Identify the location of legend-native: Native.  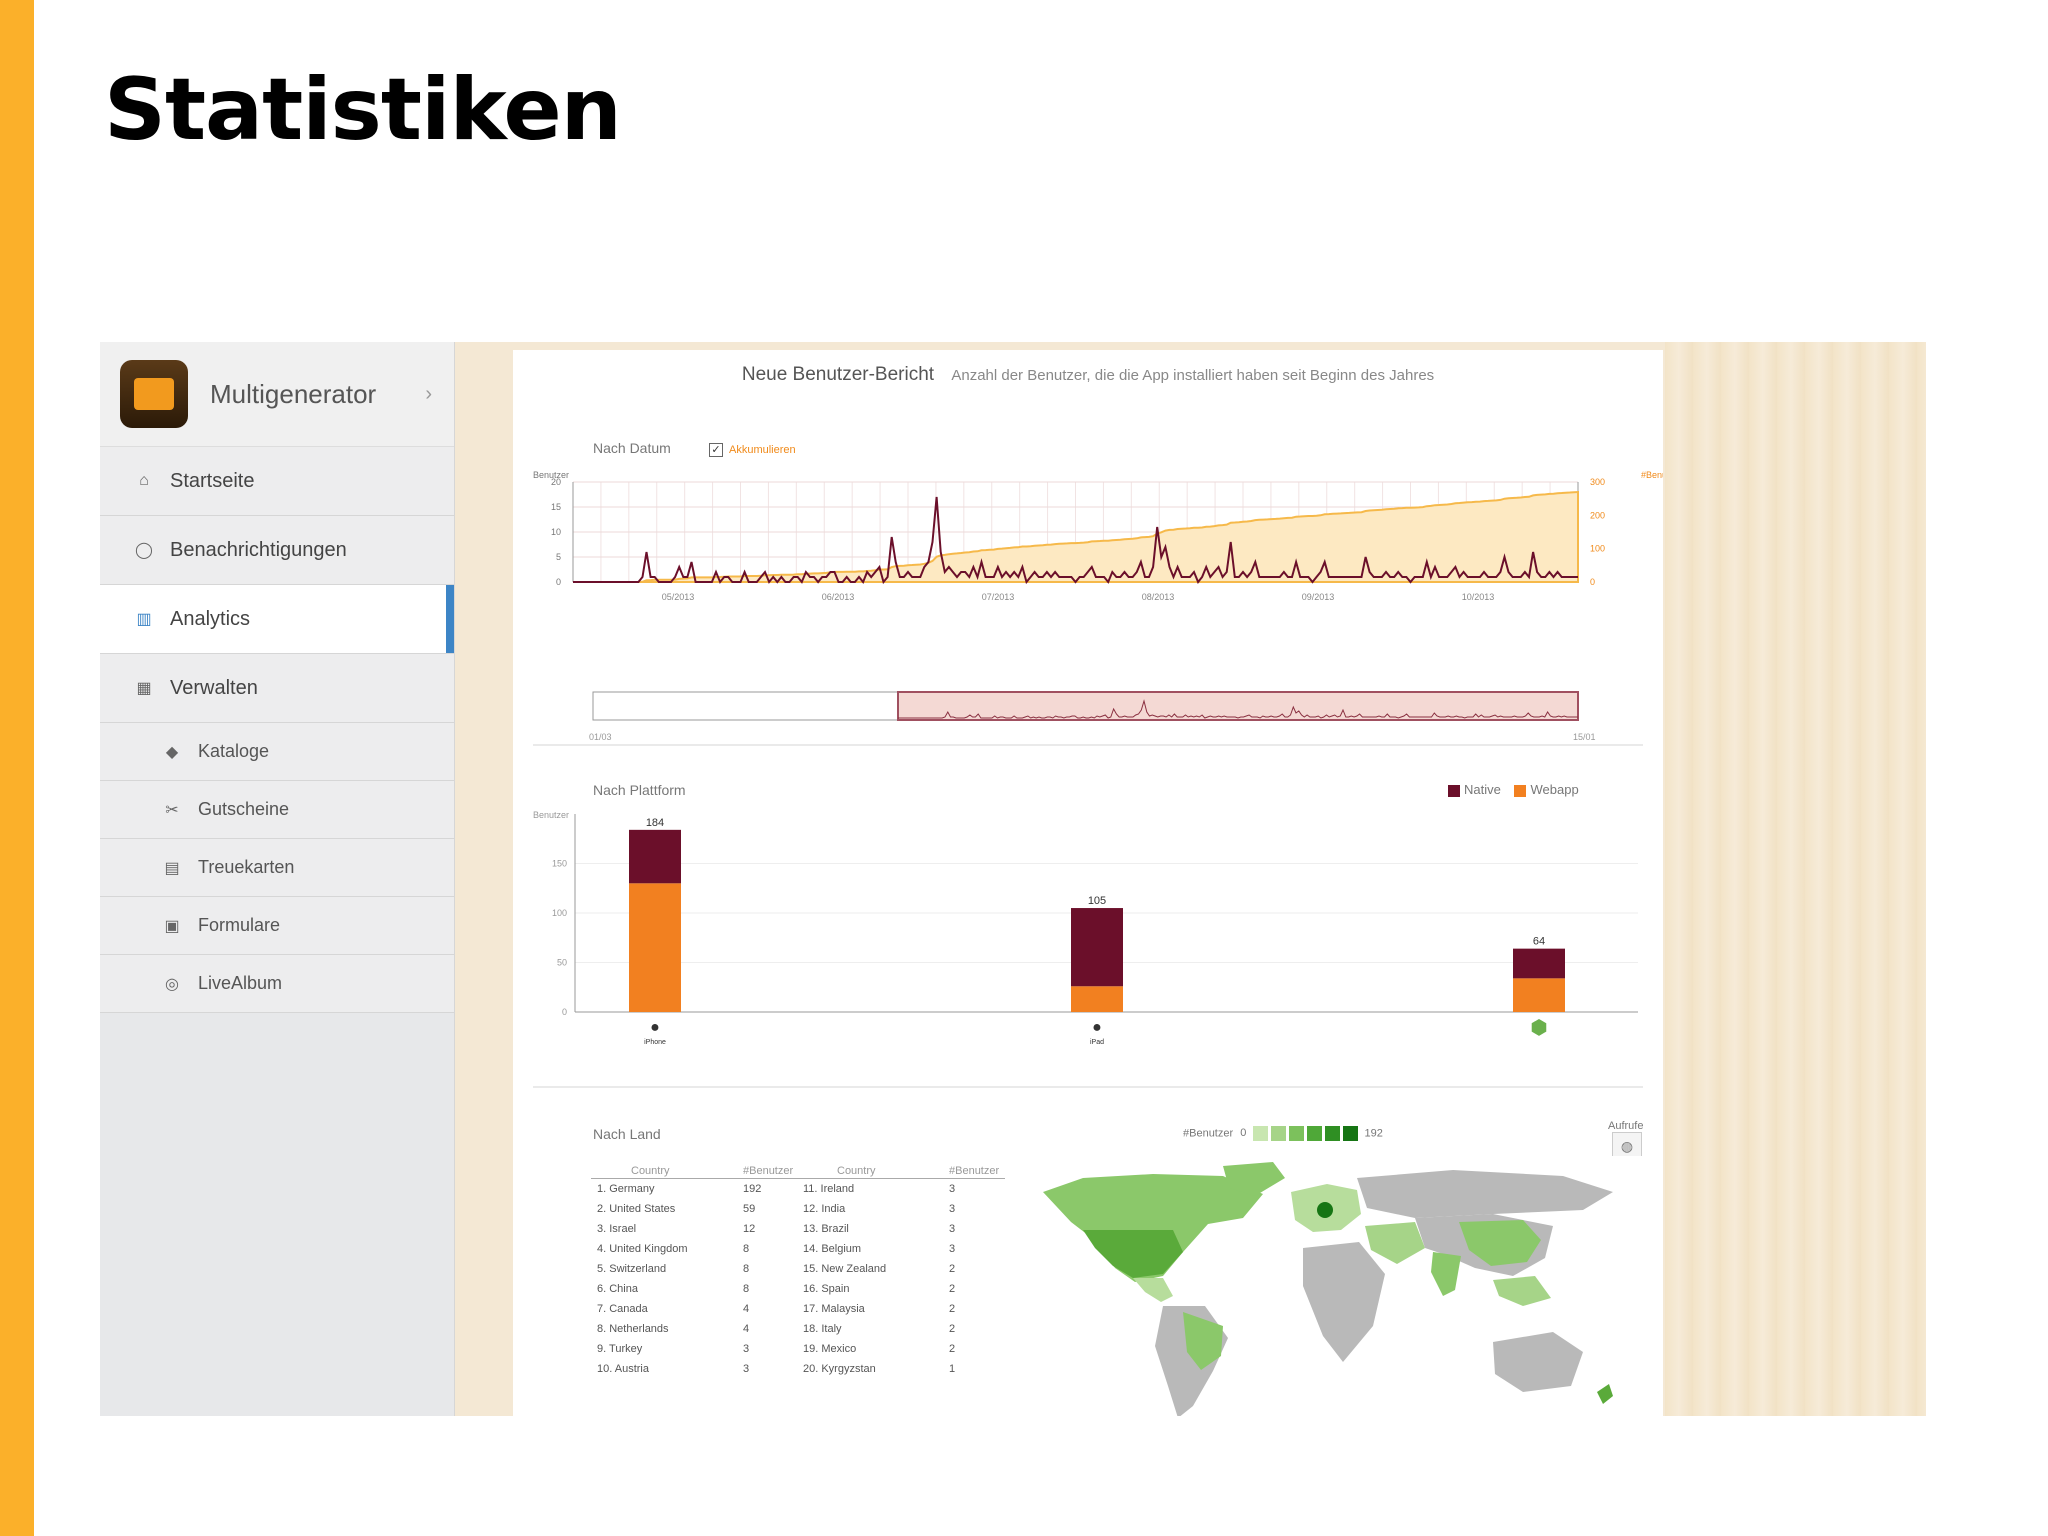
(1482, 789).